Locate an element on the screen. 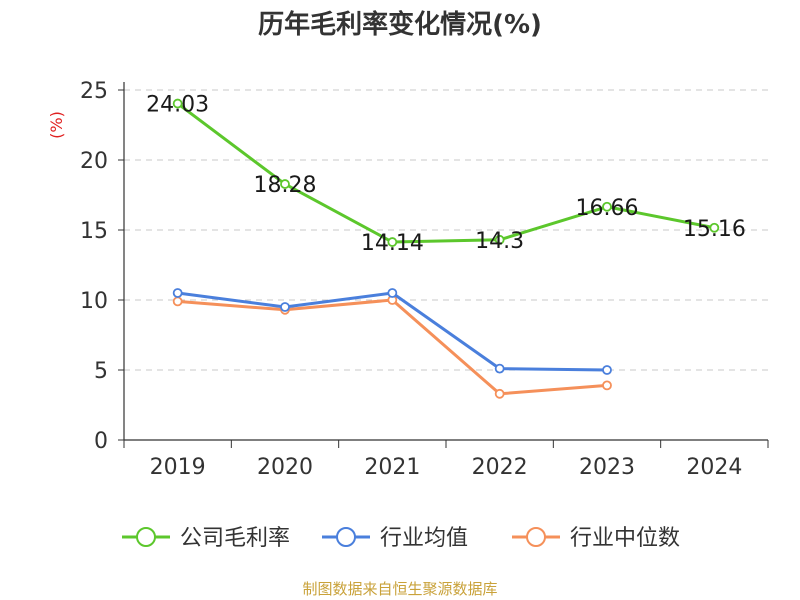 The height and width of the screenshot is (600, 800). data-label: 14.3 is located at coordinates (499, 241).